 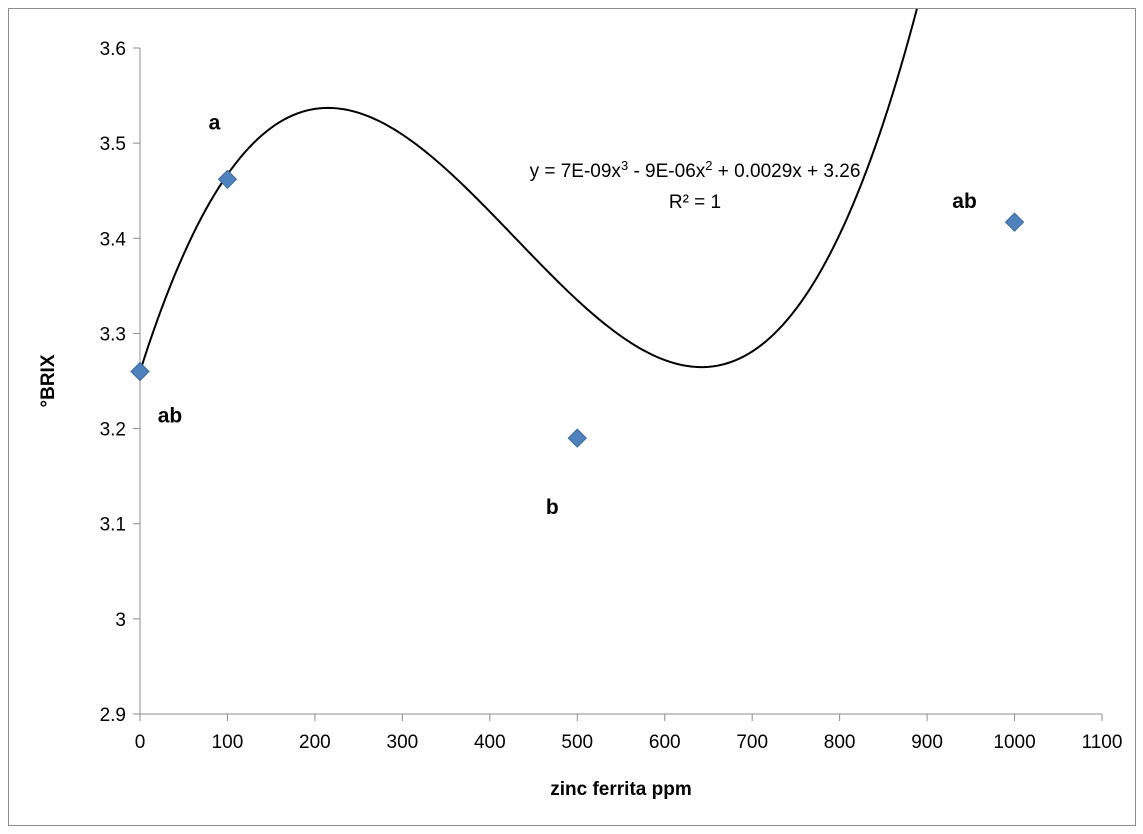 I want to click on y-tick-label: 3.6, so click(x=113, y=49).